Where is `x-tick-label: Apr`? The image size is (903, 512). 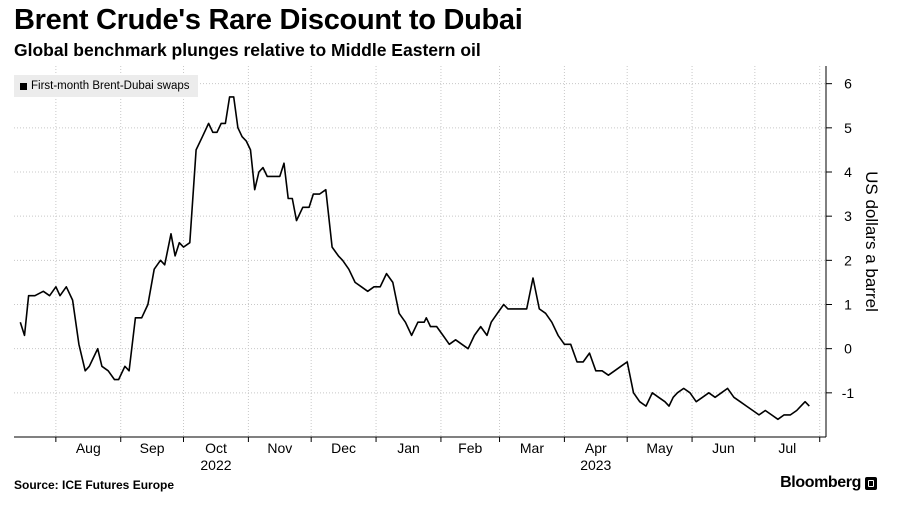 x-tick-label: Apr is located at coordinates (596, 448).